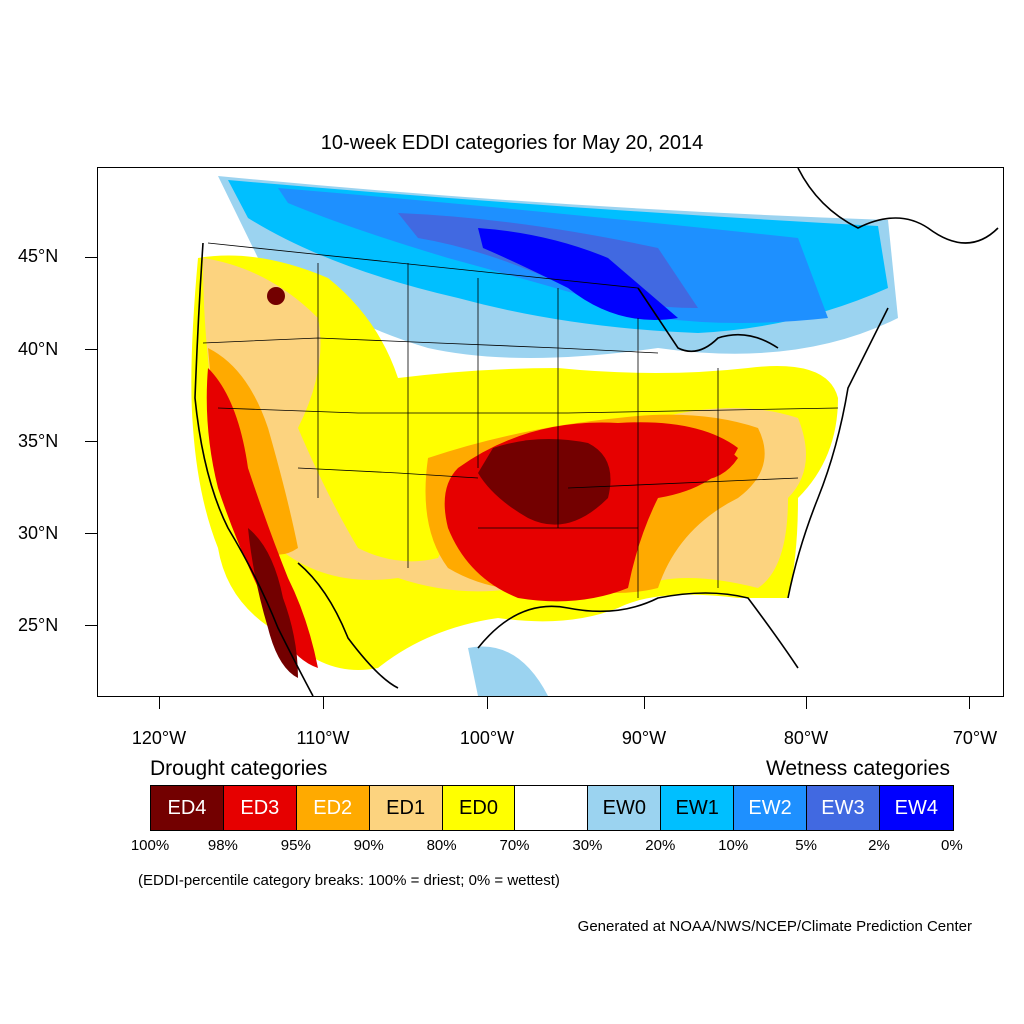 Image resolution: width=1024 pixels, height=1024 pixels. What do you see at coordinates (187, 808) in the screenshot?
I see `legend-cell-ed4: ED4` at bounding box center [187, 808].